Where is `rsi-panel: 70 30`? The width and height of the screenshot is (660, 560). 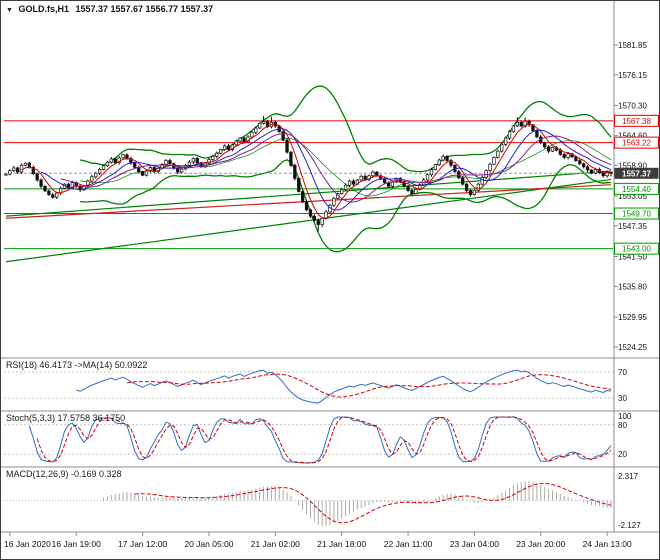
rsi-panel: 70 30 is located at coordinates (315, 386).